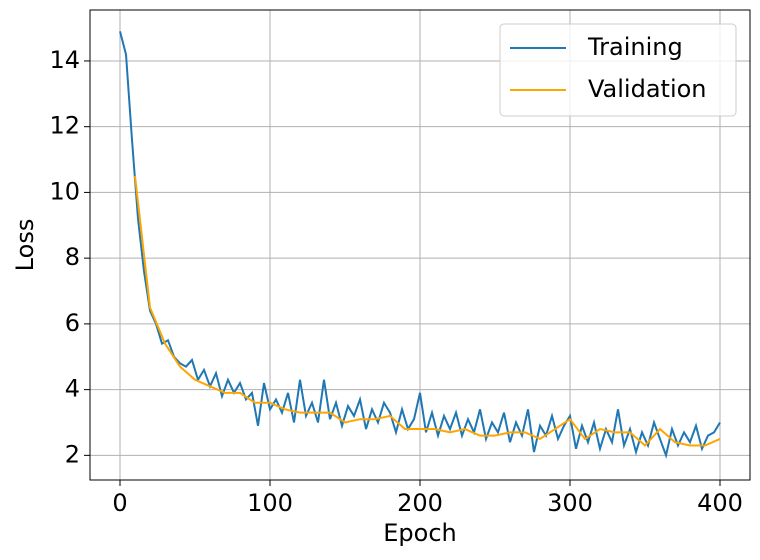 The height and width of the screenshot is (560, 760). I want to click on y-tick-label: 10, so click(64, 191).